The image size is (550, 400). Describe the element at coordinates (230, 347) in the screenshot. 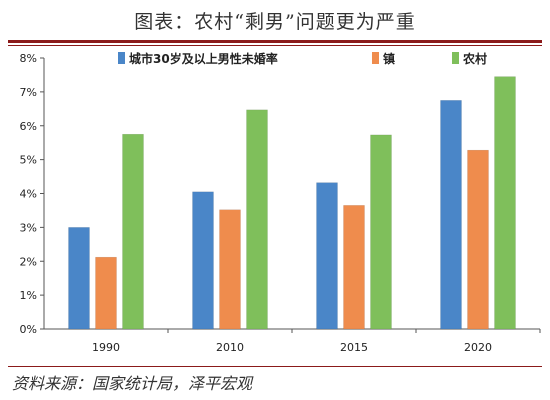

I see `x-tick-label: 2010` at that location.